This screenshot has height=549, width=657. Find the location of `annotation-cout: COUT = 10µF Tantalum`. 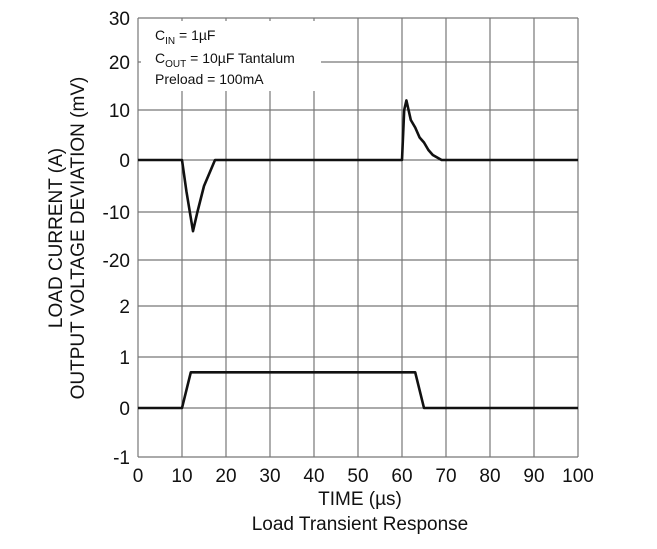

annotation-cout: COUT = 10µF Tantalum is located at coordinates (225, 60).